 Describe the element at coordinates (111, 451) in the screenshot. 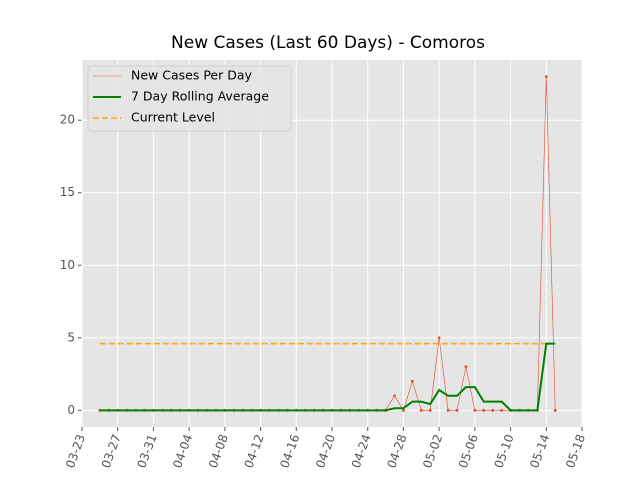

I see `x-tick-label: 03-27` at that location.